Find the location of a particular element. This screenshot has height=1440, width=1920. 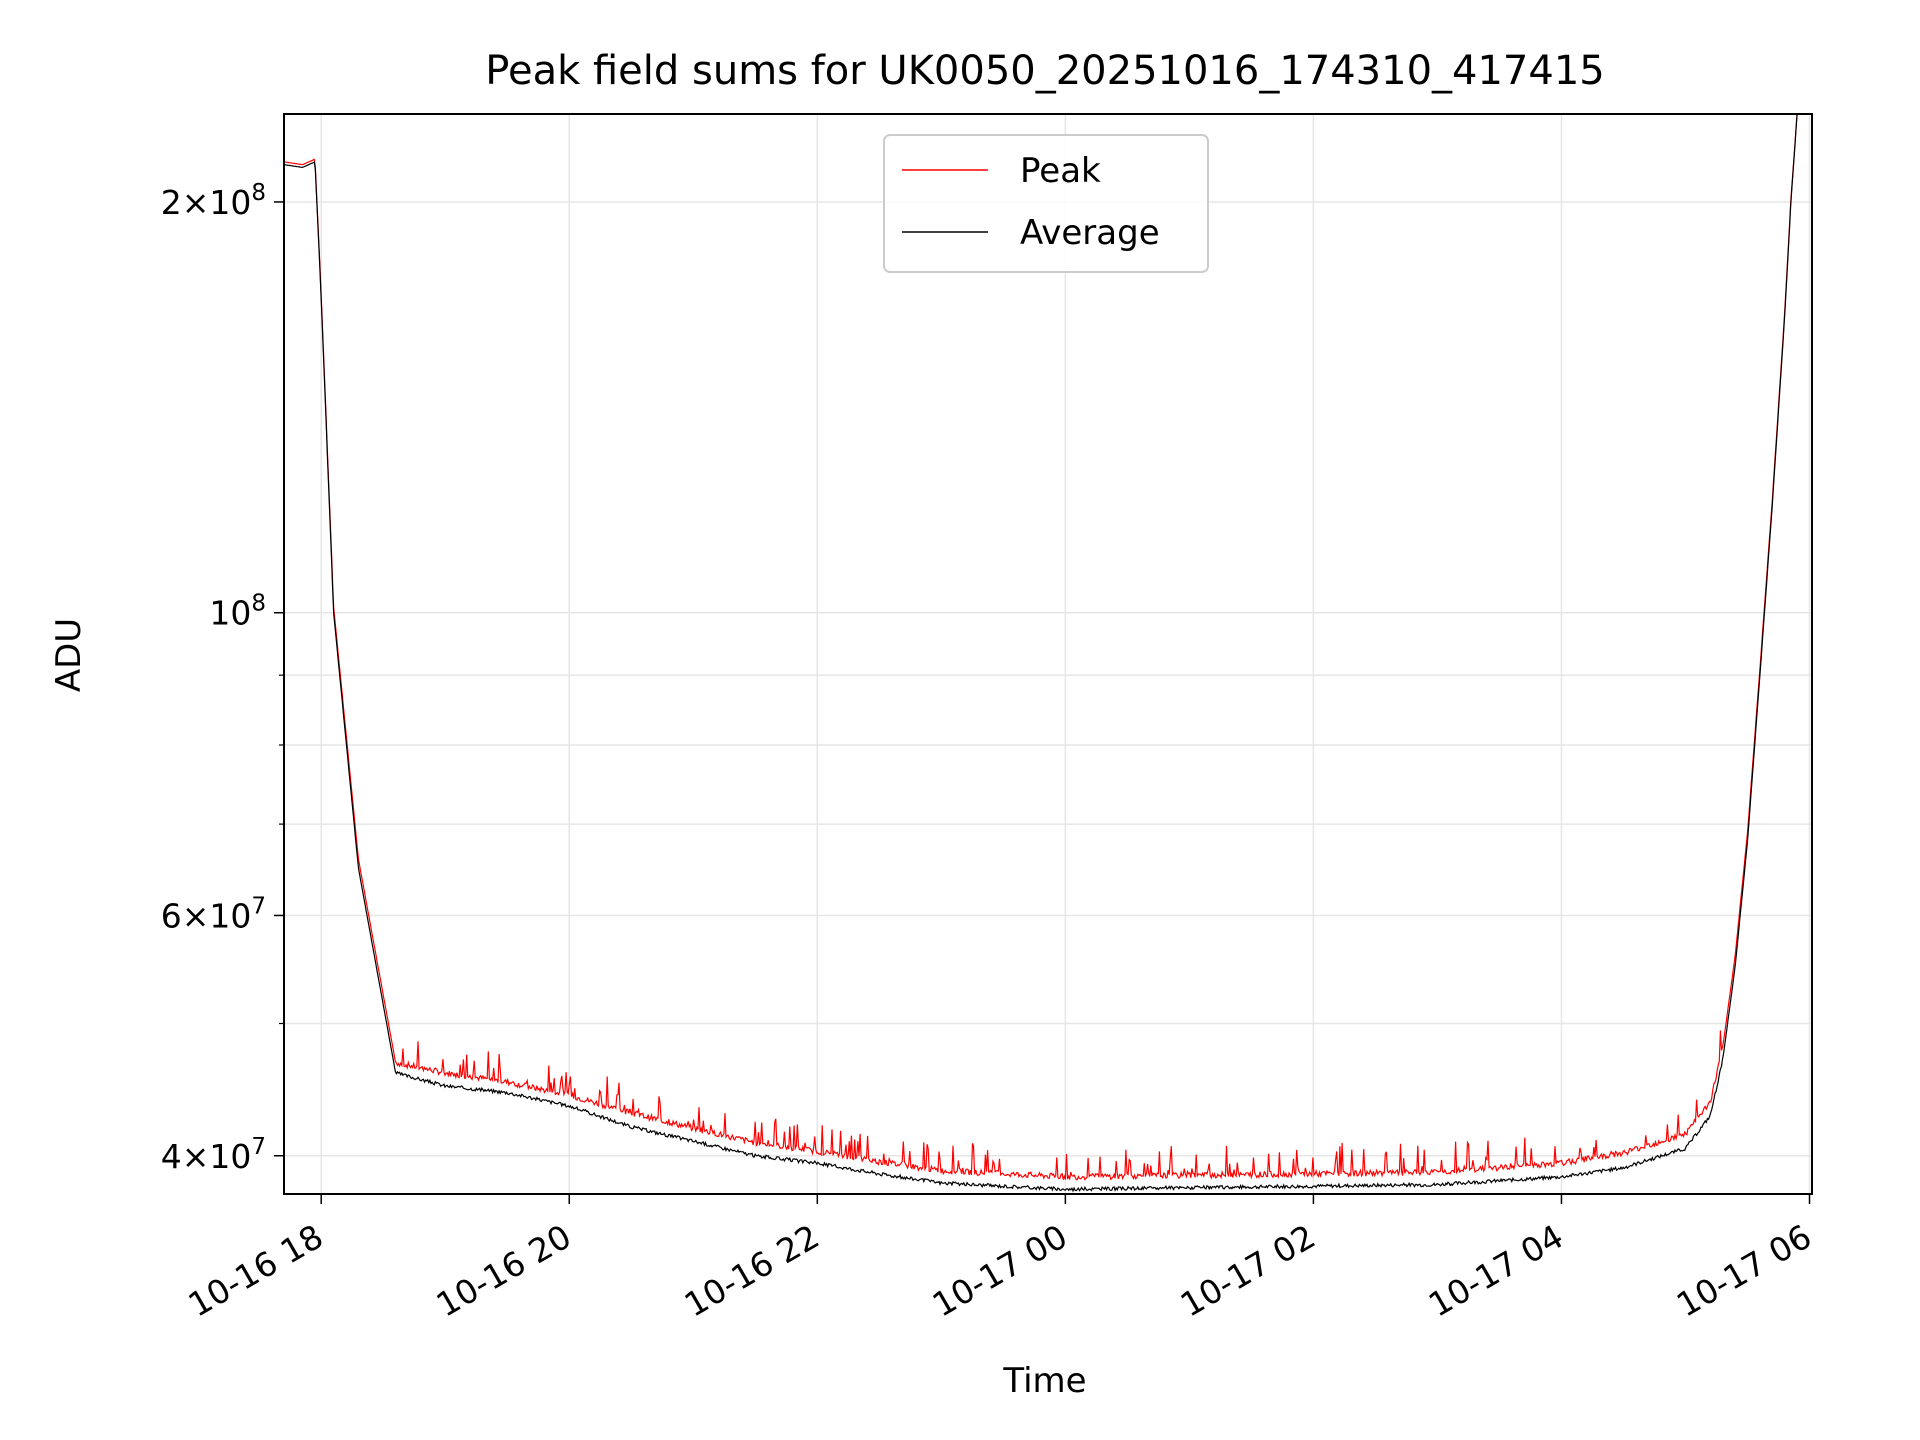

x-axis-label: Time is located at coordinates (1044, 1381).